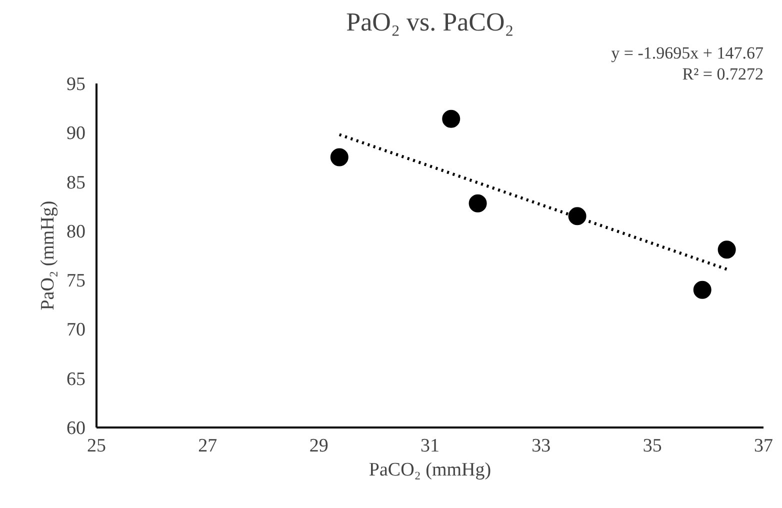 The image size is (782, 508). What do you see at coordinates (541, 446) in the screenshot?
I see `x-tick-label: 33` at bounding box center [541, 446].